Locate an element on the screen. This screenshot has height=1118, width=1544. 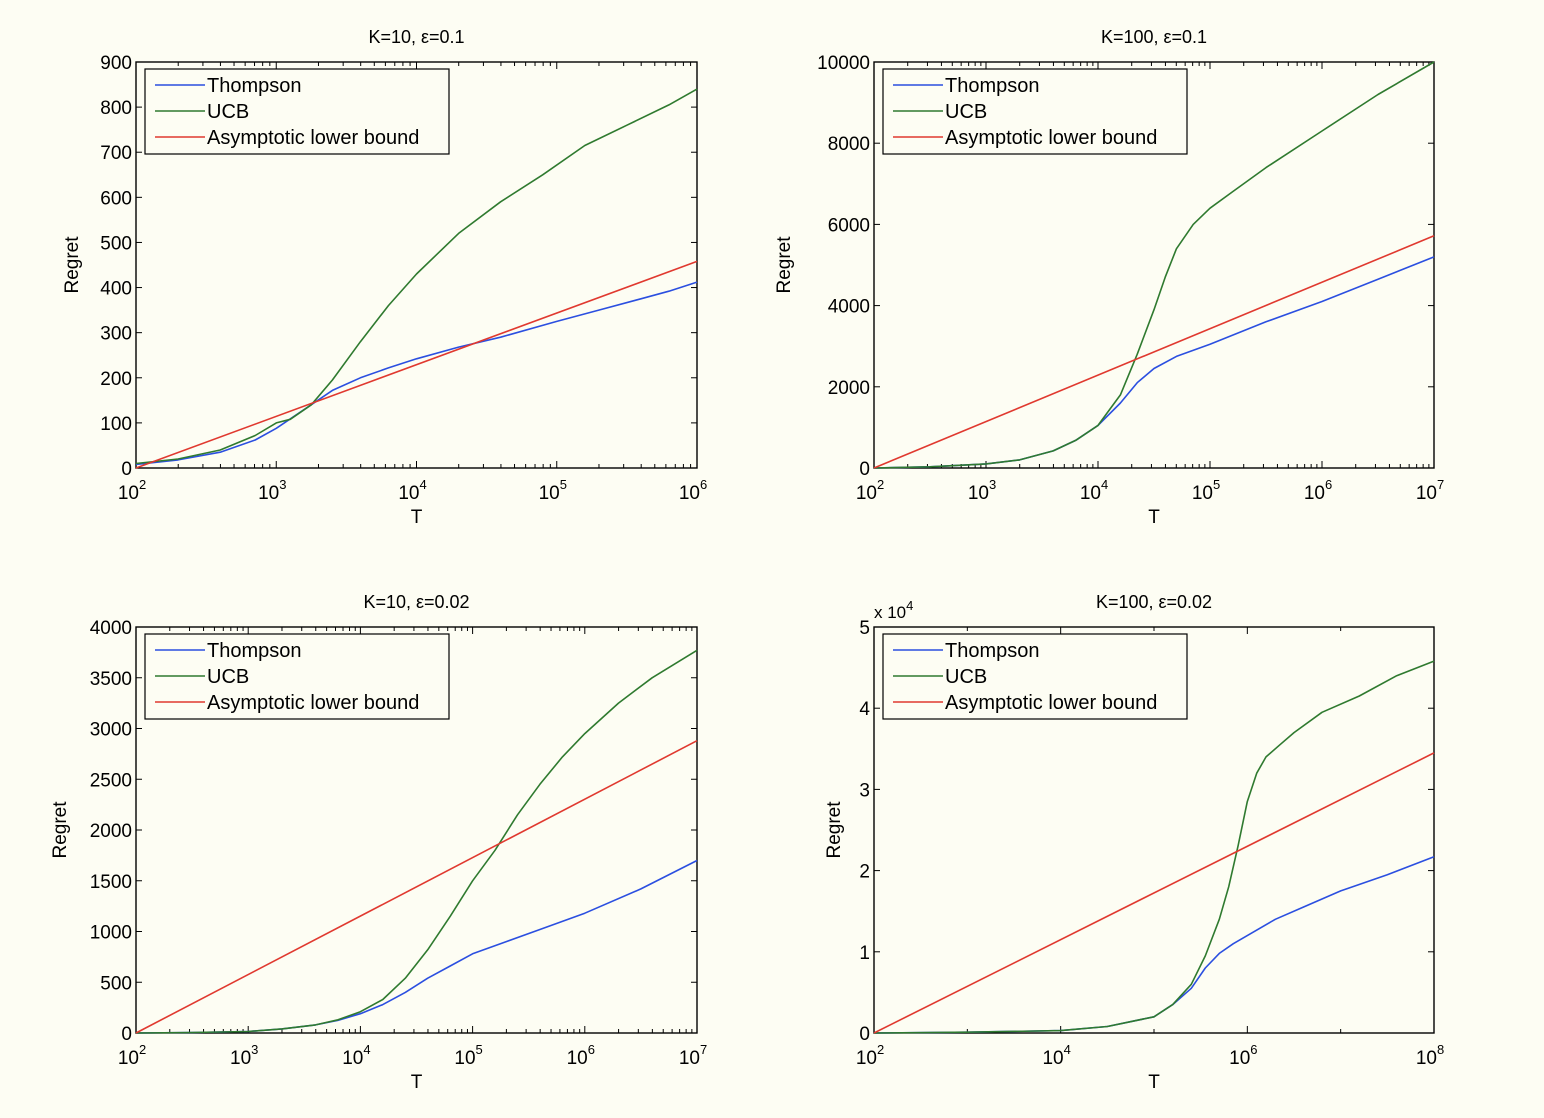
y-tick-label: 200 is located at coordinates (116, 379).